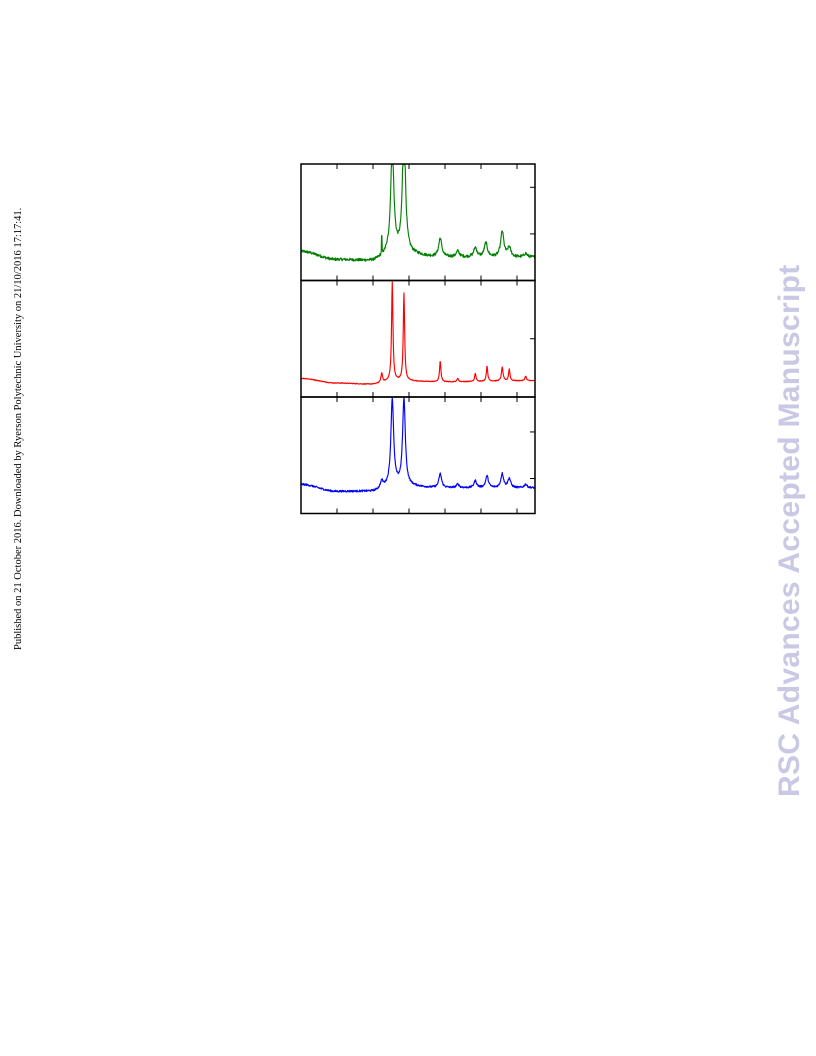  I want to click on spectrum-panel-bottom, so click(418, 455).